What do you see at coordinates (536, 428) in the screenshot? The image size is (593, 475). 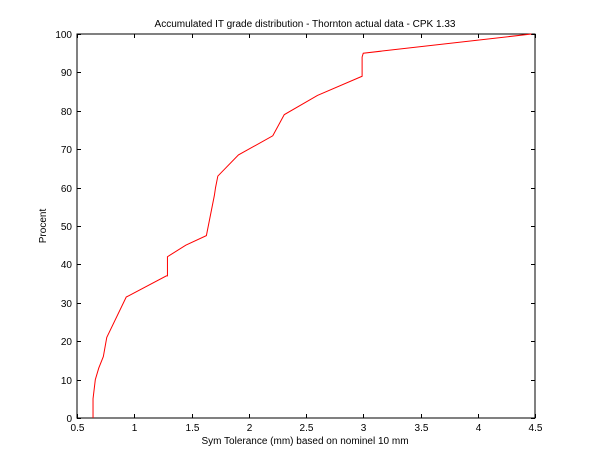 I see `x-tick-label: 4.5` at bounding box center [536, 428].